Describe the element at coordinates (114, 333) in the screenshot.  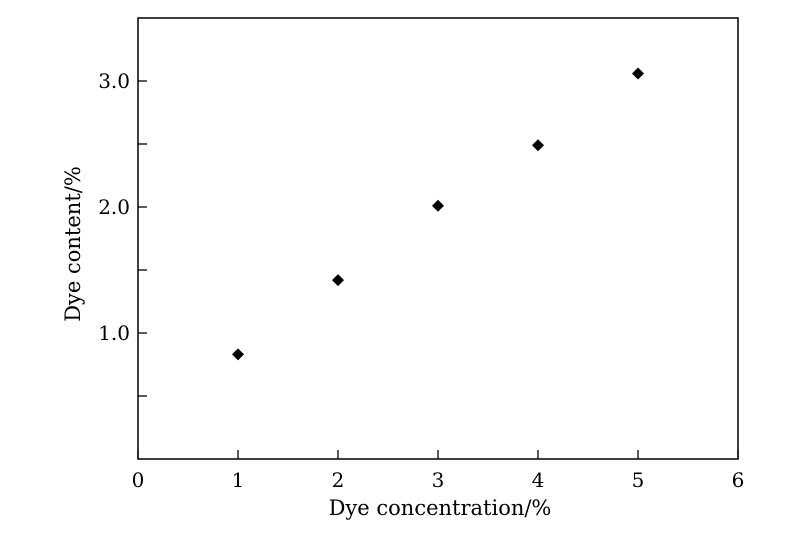
I see `y-tick-label: 1.0` at that location.